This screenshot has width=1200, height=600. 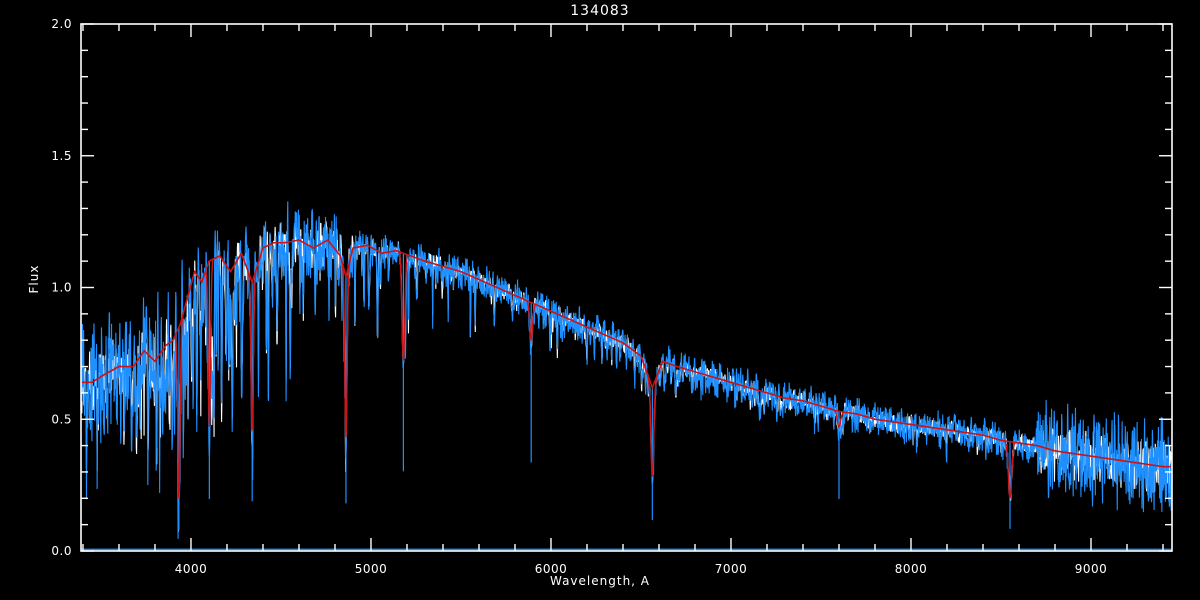 What do you see at coordinates (191, 569) in the screenshot?
I see `svg-text: 4000` at bounding box center [191, 569].